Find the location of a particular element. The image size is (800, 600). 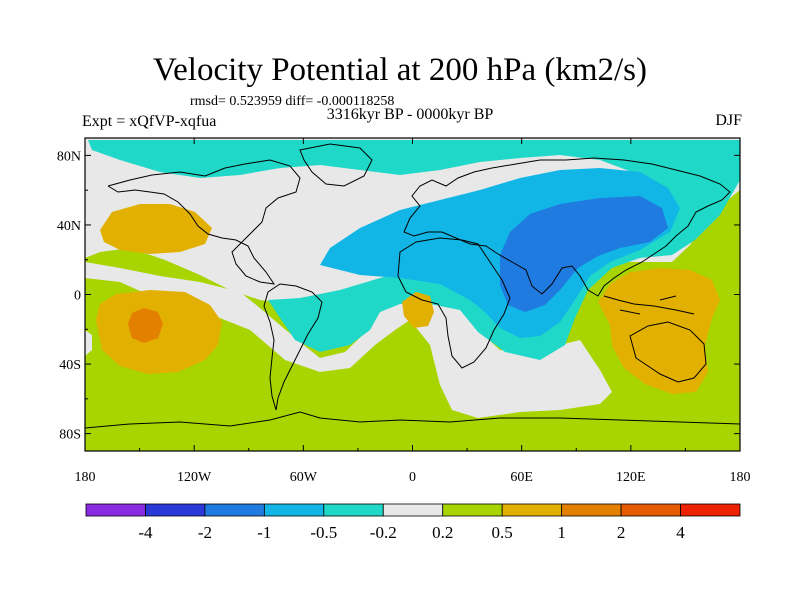

experiment-label: Expt = xQfVP-xqfua is located at coordinates (149, 121).